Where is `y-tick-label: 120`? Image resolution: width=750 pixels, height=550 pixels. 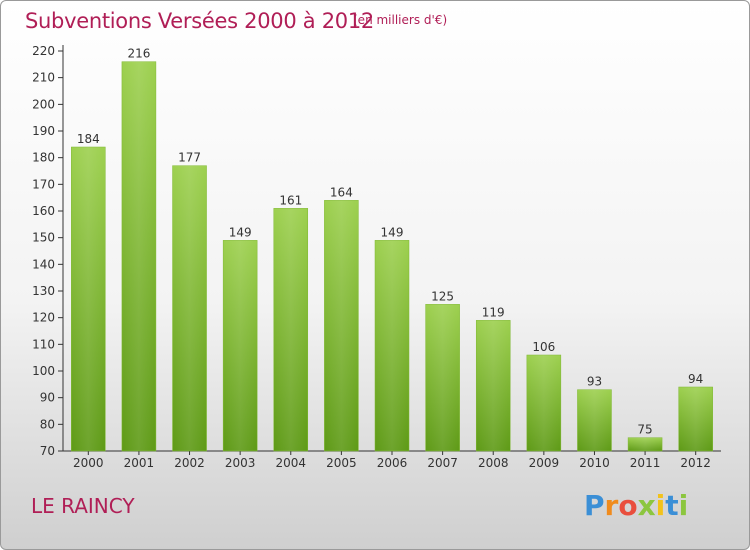
y-tick-label: 120 is located at coordinates (43, 318).